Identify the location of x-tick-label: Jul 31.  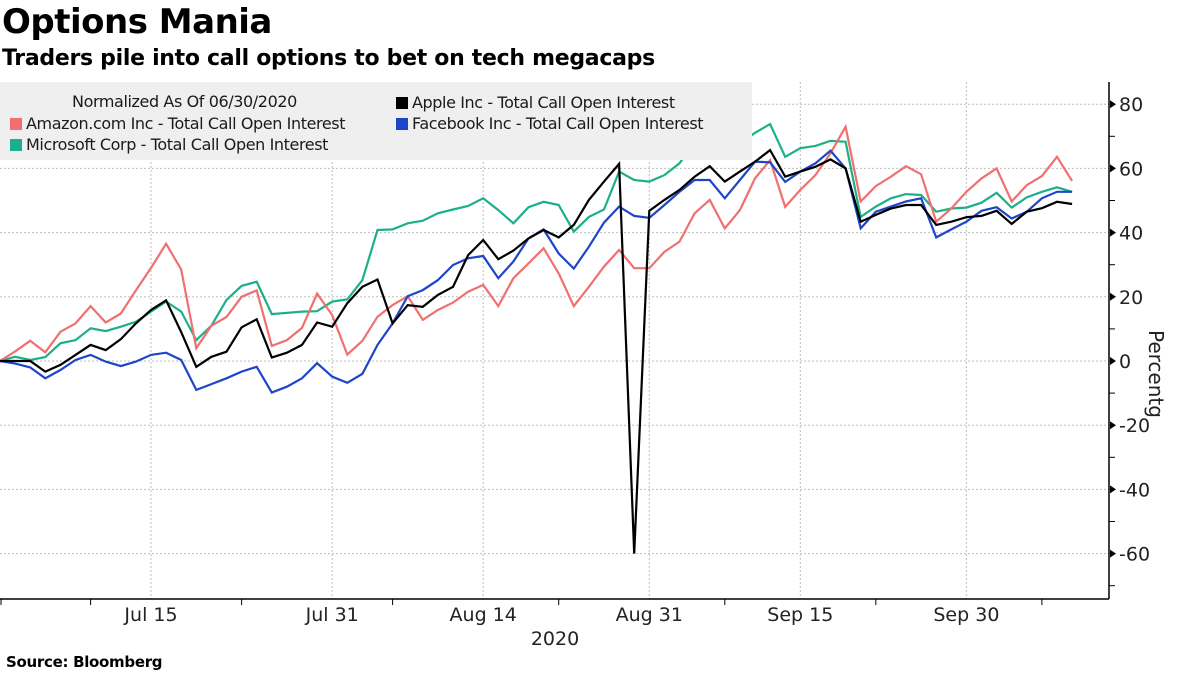
(332, 615).